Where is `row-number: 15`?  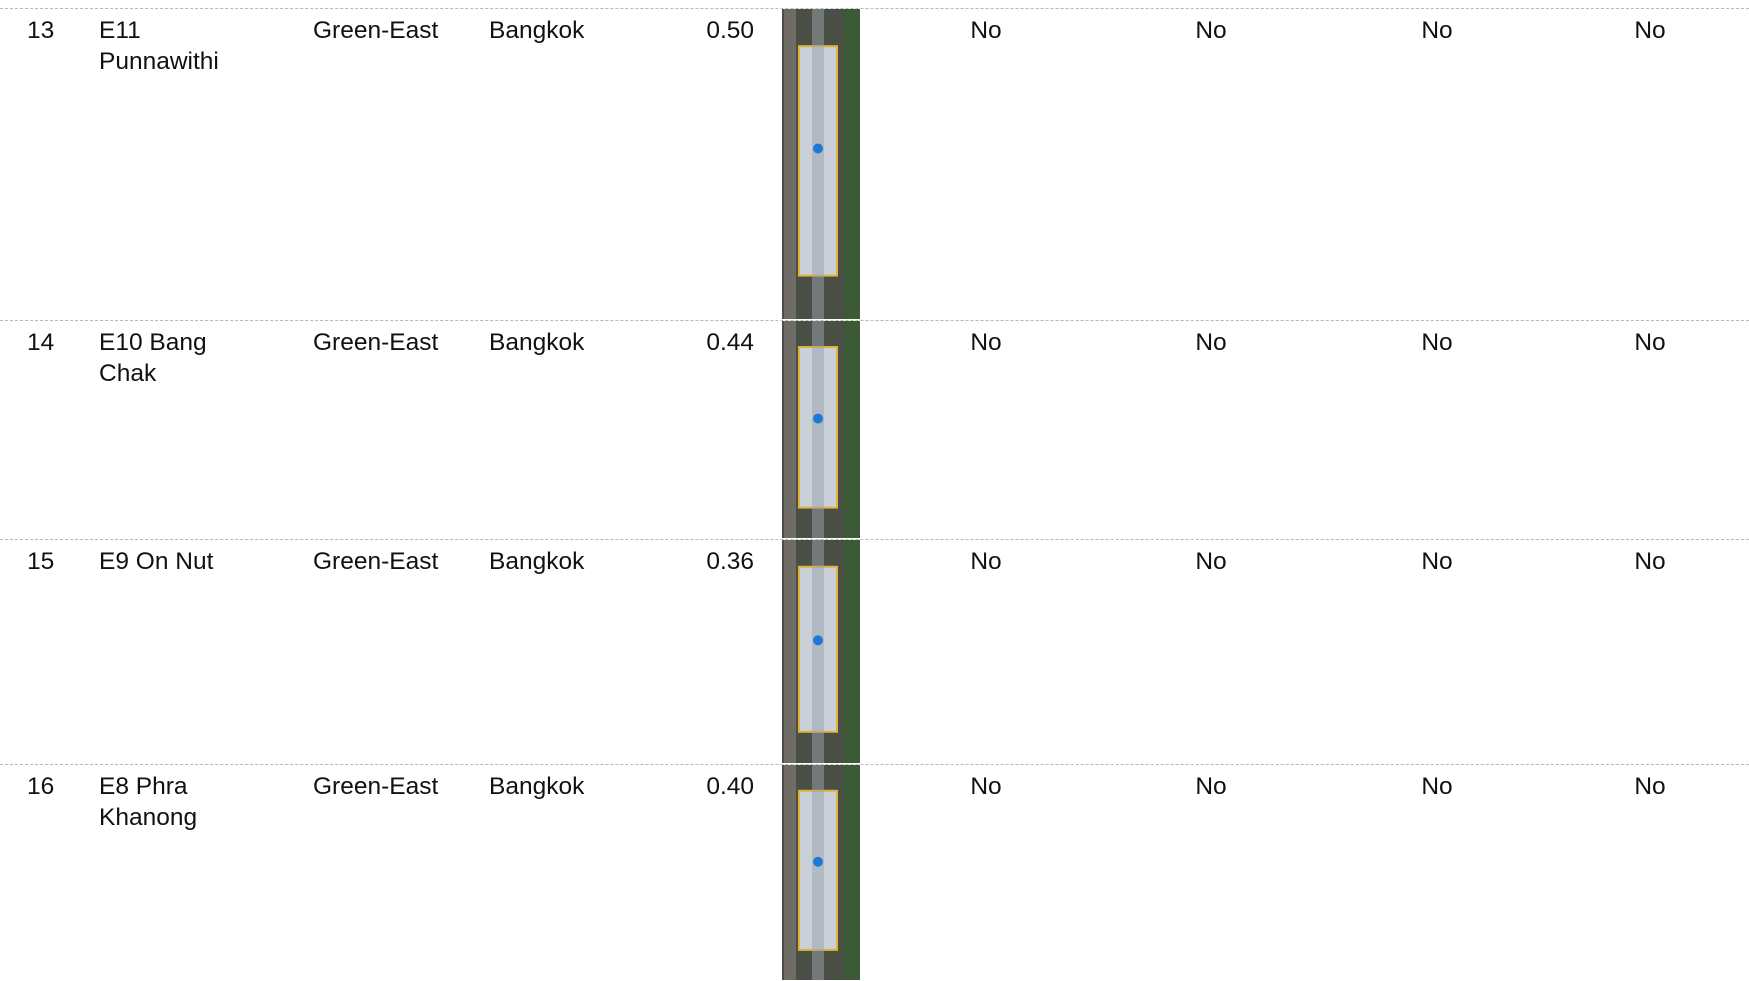
row-number: 15 is located at coordinates (41, 561).